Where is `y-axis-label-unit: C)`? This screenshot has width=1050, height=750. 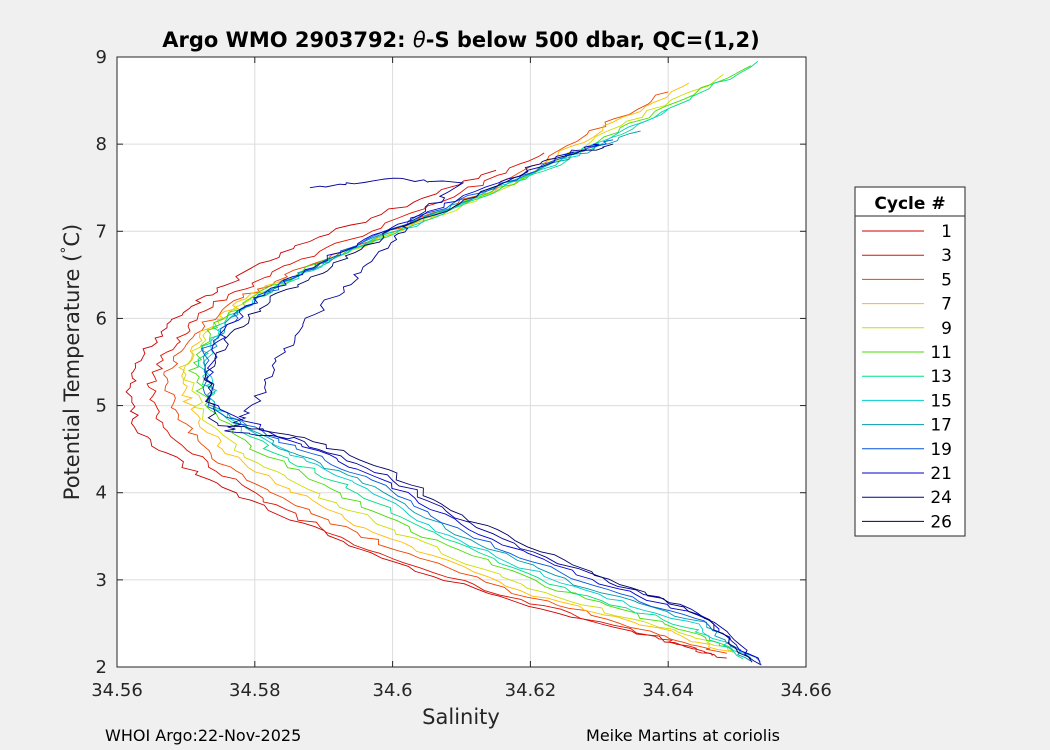 y-axis-label-unit: C) is located at coordinates (72, 235).